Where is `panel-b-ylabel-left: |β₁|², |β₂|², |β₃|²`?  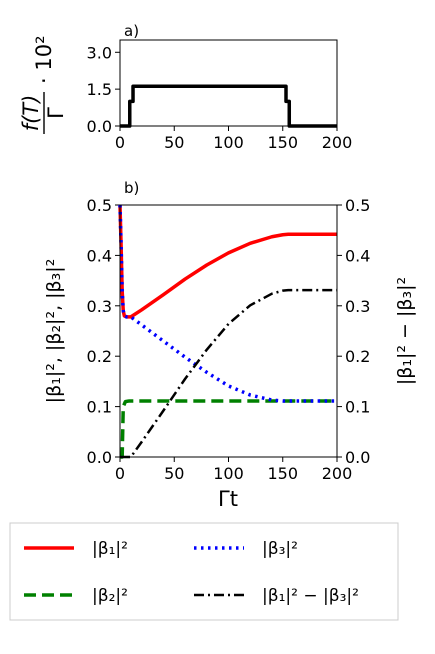 panel-b-ylabel-left: |β₁|², |β₂|², |β₃|² is located at coordinates (54, 331).